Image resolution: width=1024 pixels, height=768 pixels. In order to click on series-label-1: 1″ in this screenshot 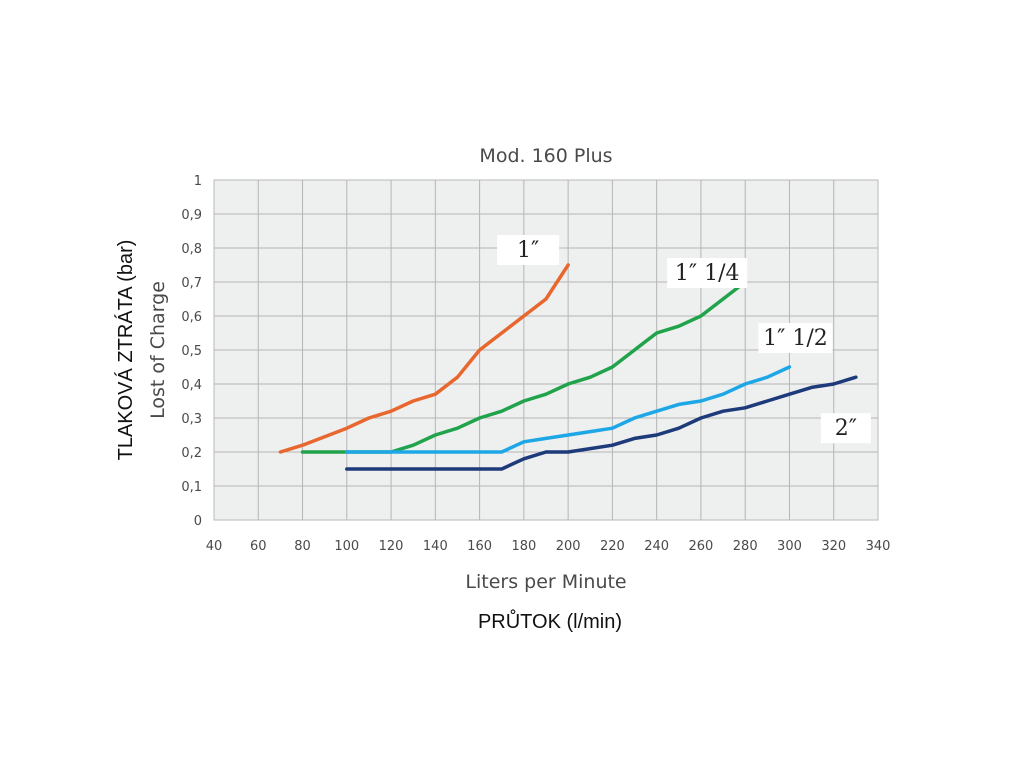, I will do `click(528, 250)`.